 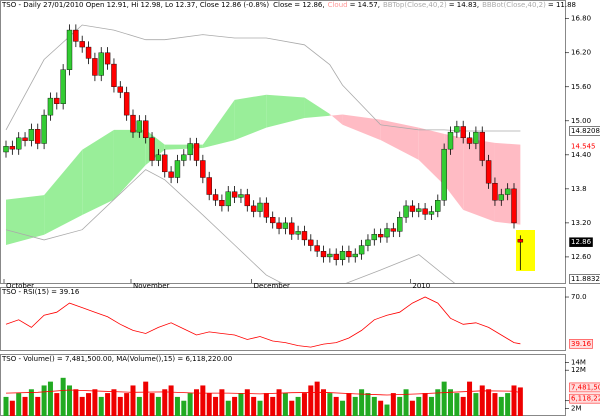 I want to click on rsi-panel, so click(x=283, y=319).